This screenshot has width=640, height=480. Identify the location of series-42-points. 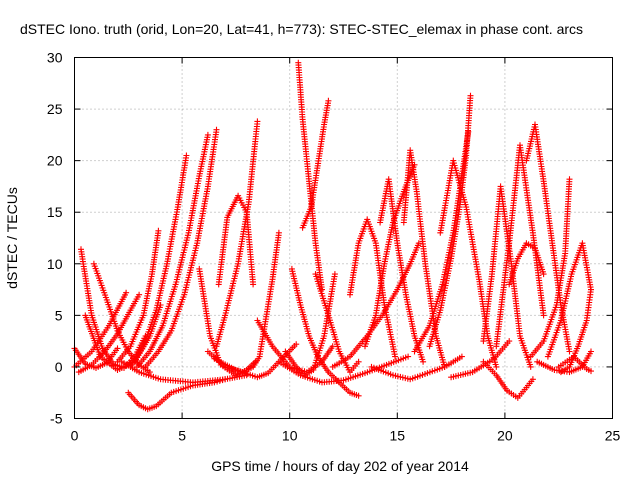
(564, 362).